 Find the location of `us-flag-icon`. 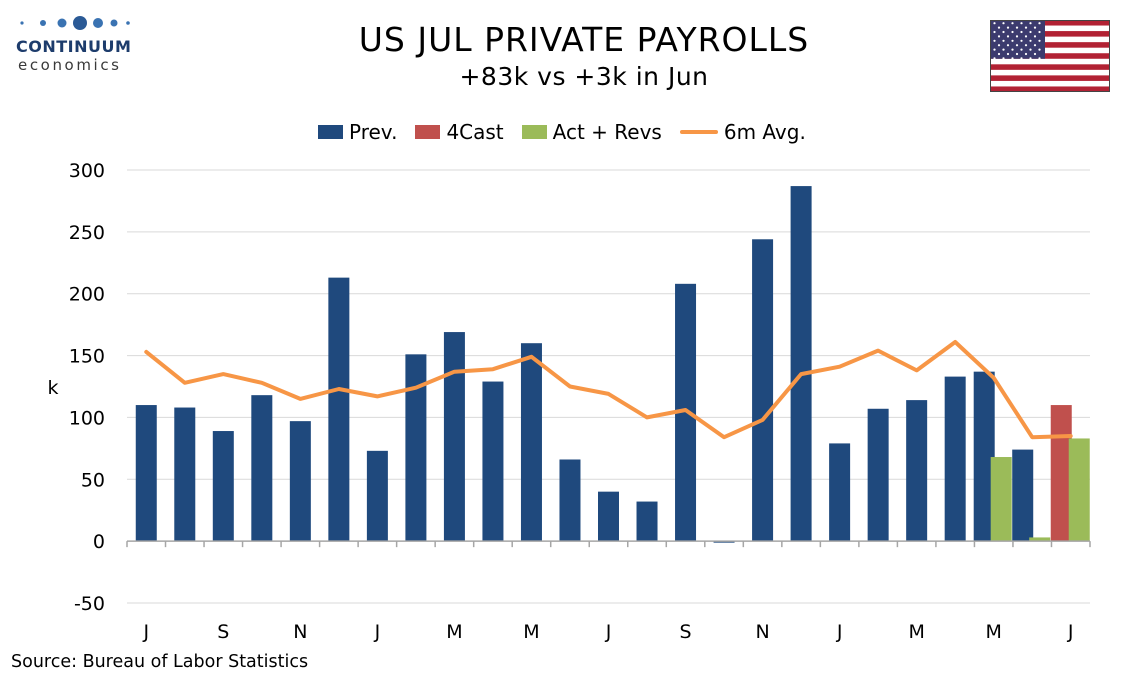

us-flag-icon is located at coordinates (1050, 56).